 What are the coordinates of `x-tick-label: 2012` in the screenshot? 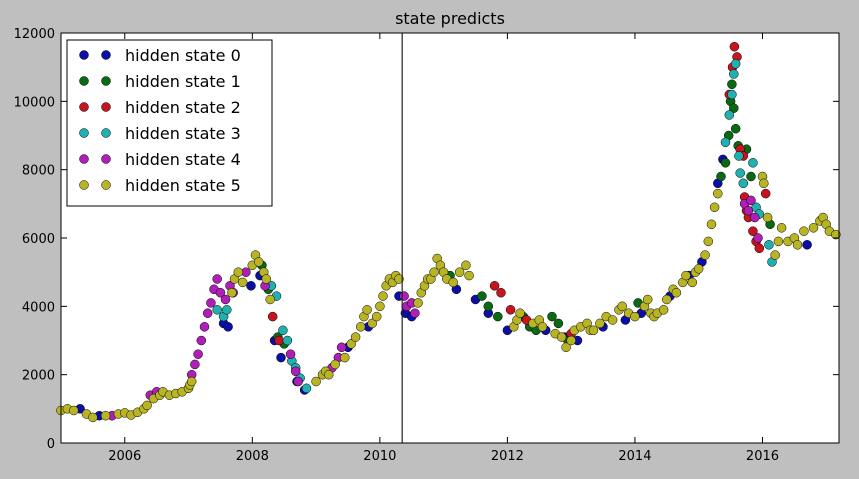 It's located at (507, 456).